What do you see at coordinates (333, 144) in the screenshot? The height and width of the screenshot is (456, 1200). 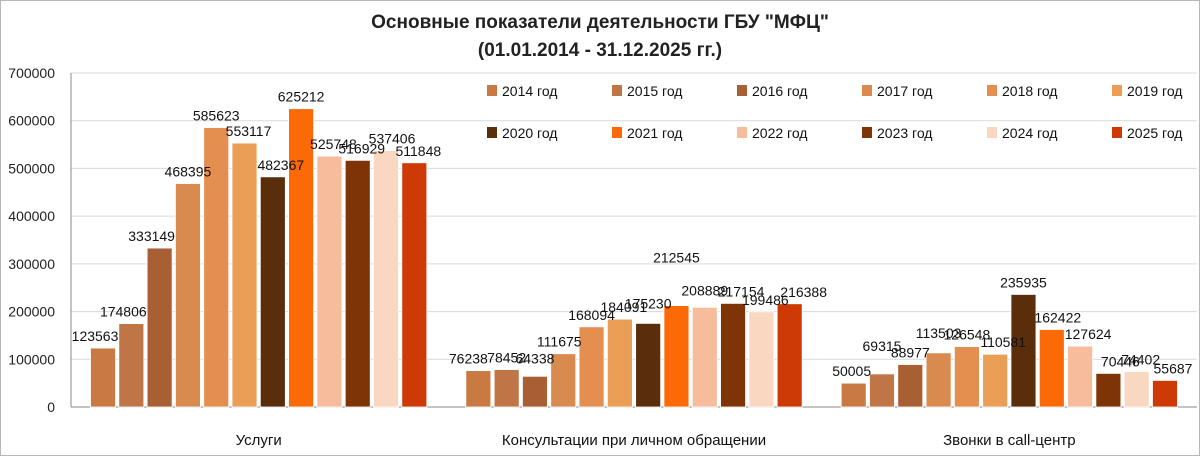 I see `data-label: 525748` at bounding box center [333, 144].